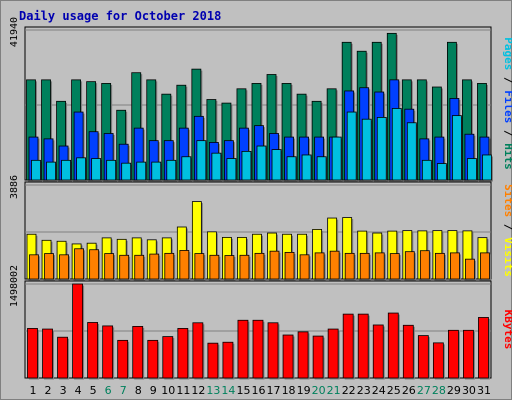 The image size is (512, 401). What do you see at coordinates (33, 390) in the screenshot?
I see `x-tick-label-1: 1` at bounding box center [33, 390].